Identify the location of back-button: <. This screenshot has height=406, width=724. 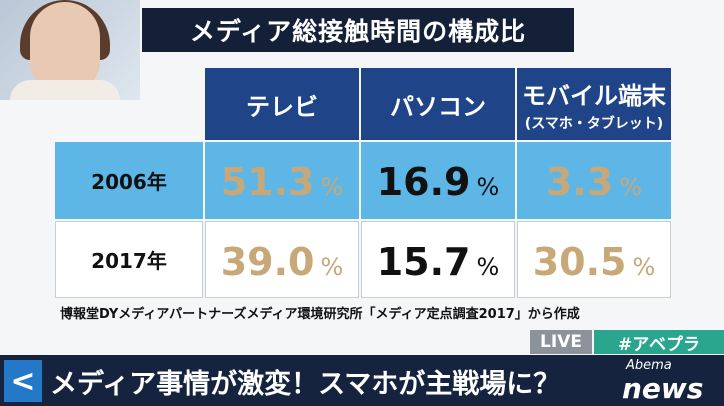
(23, 381).